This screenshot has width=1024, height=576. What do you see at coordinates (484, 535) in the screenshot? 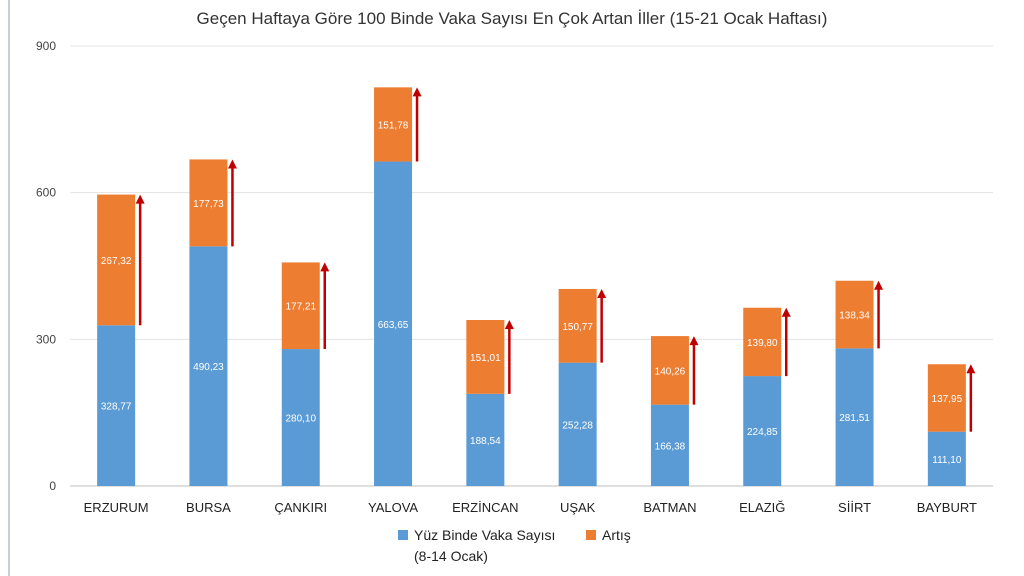
I see `legend-entry-base: Yüz Binde Vaka Sayısı` at bounding box center [484, 535].